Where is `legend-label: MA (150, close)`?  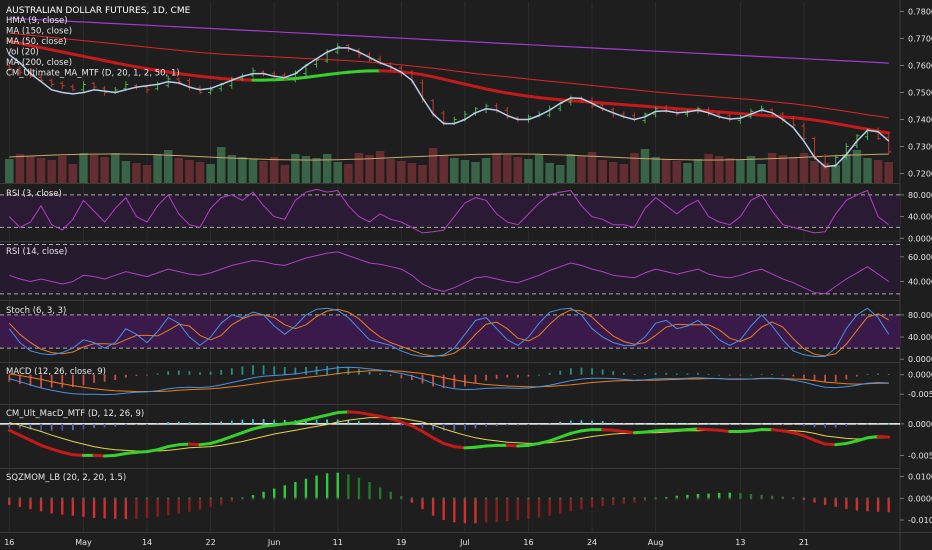 legend-label: MA (150, close) is located at coordinates (39, 32).